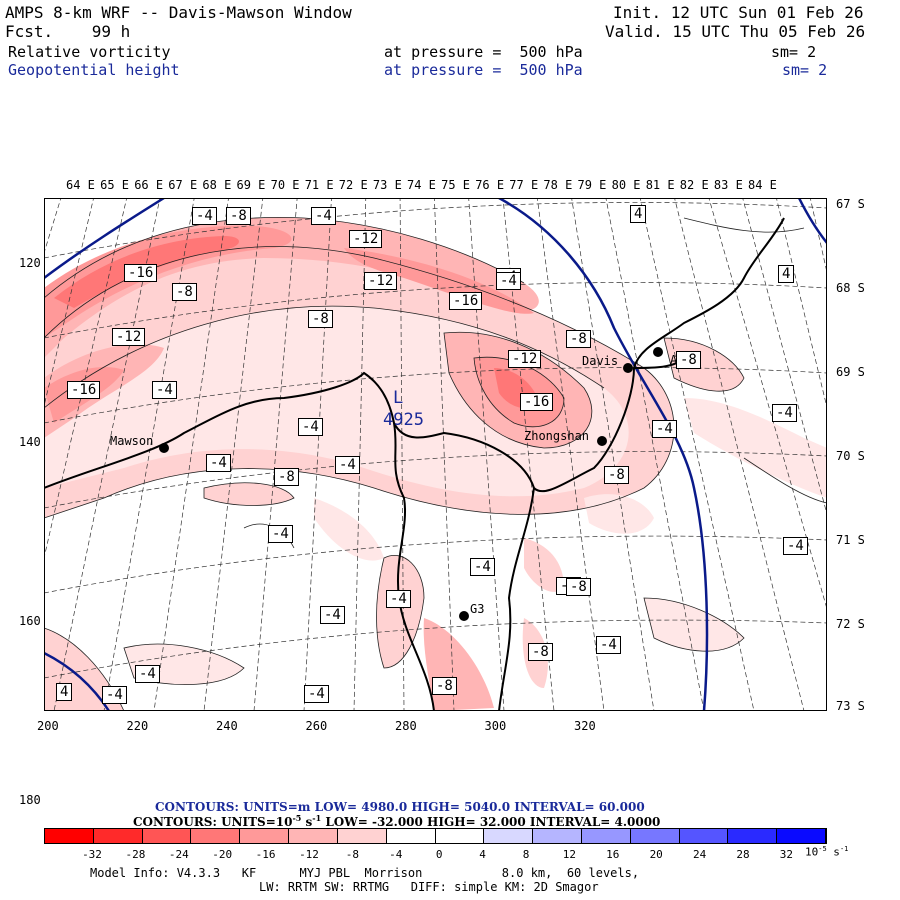  Describe the element at coordinates (850, 288) in the screenshot. I see `lat-label: 68 S` at that location.